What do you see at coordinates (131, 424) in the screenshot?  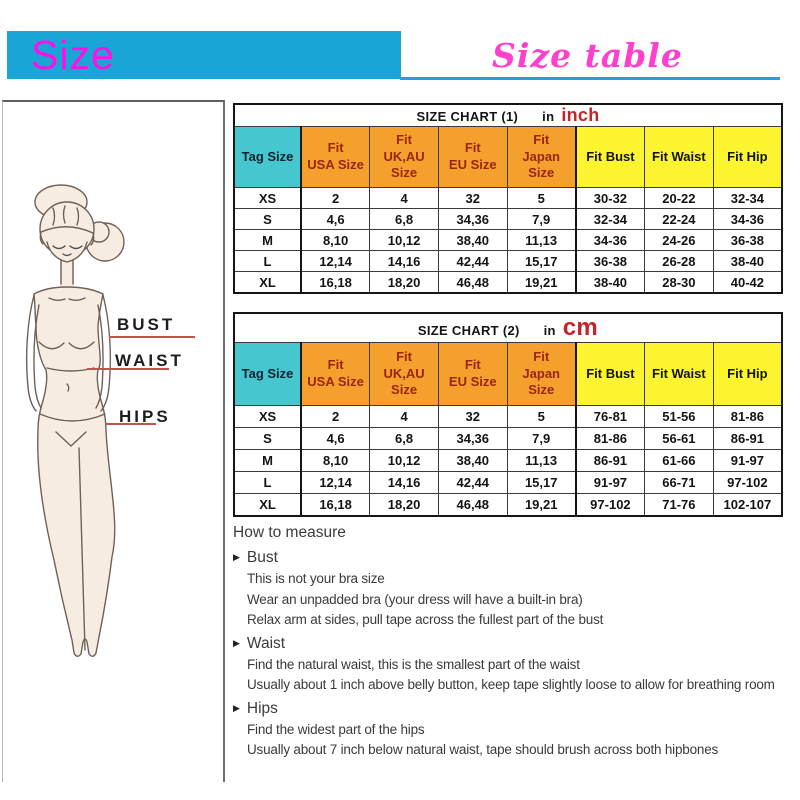 I see `hips-callout-line` at bounding box center [131, 424].